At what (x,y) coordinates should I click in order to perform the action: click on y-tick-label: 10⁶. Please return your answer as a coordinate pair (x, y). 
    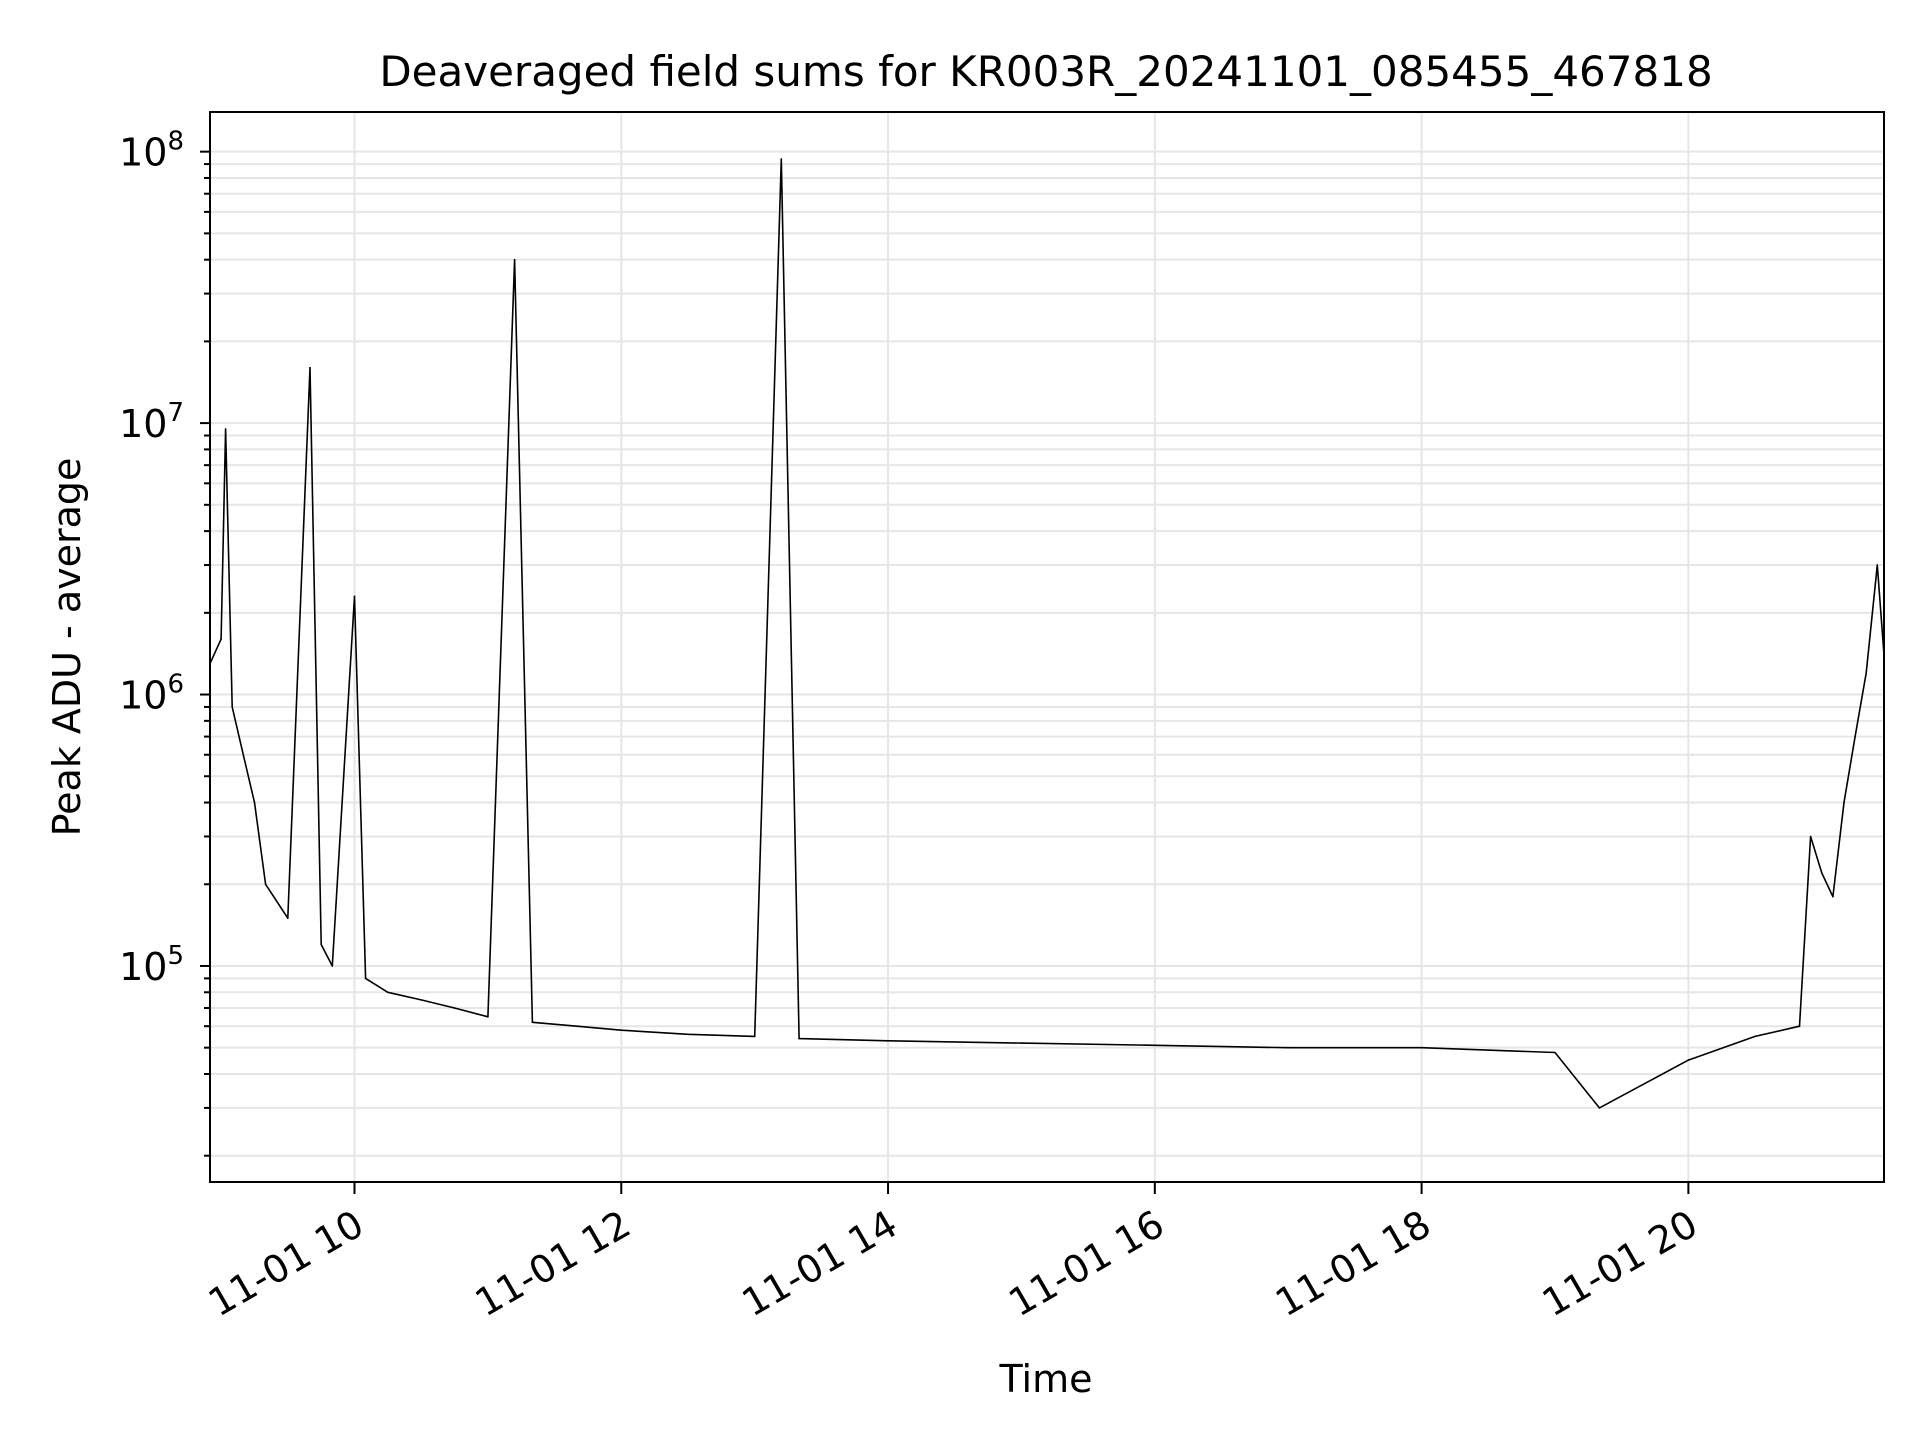
    Looking at the image, I should click on (151, 694).